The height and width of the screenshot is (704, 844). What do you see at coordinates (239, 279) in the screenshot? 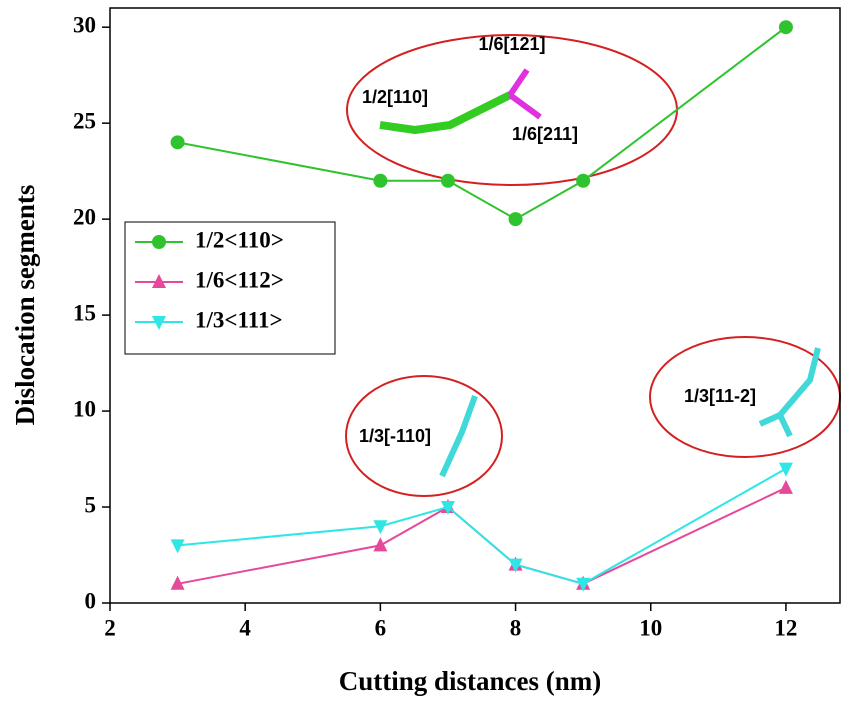
I see `legend-label: 1/6<112>` at bounding box center [239, 279].